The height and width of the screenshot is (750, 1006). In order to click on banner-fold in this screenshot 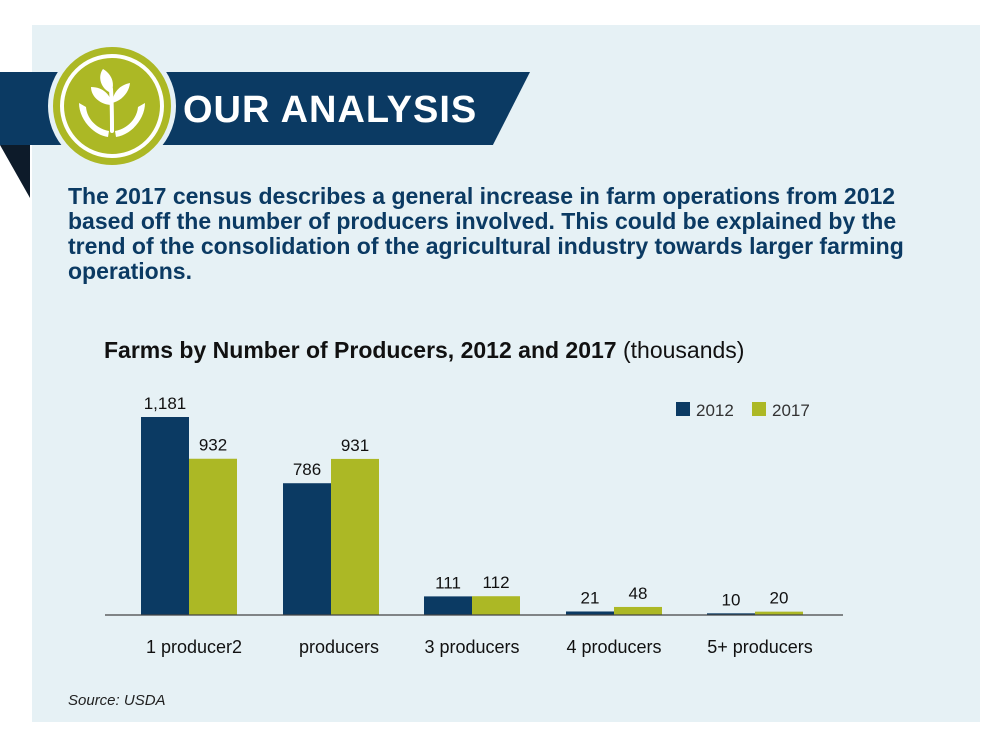, I will do `click(15, 171)`.